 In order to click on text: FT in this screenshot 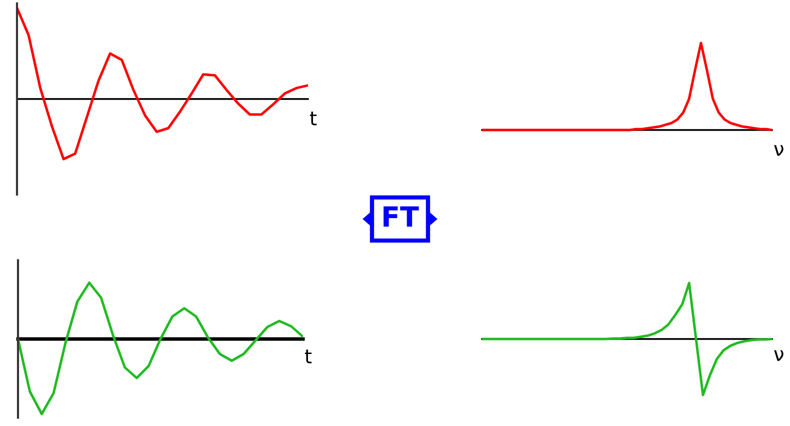, I will do `click(401, 216)`.